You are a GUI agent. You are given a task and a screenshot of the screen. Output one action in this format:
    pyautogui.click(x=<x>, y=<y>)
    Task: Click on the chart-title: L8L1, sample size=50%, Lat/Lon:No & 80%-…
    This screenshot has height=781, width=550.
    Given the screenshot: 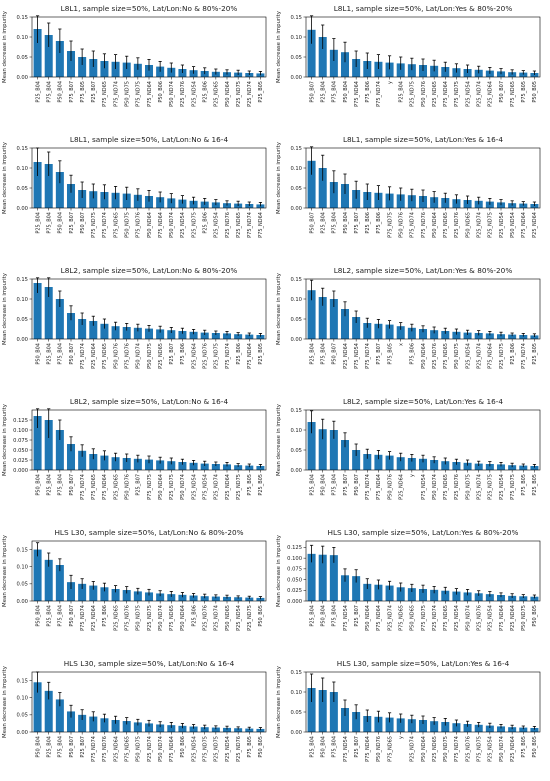 What is the action you would take?
    pyautogui.click(x=149, y=8)
    